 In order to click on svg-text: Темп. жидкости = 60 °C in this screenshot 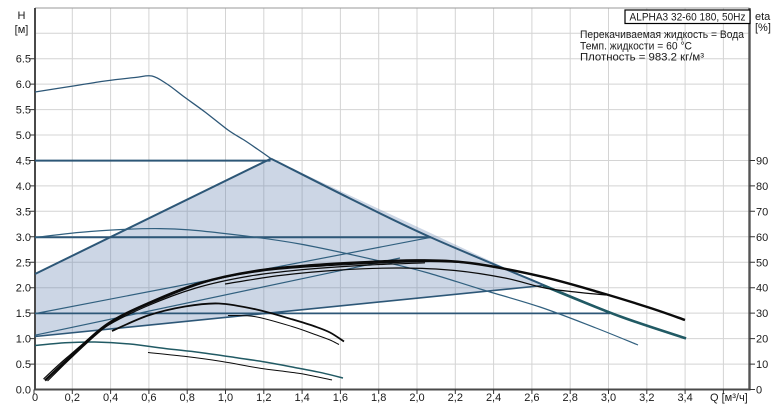, I will do `click(636, 46)`.